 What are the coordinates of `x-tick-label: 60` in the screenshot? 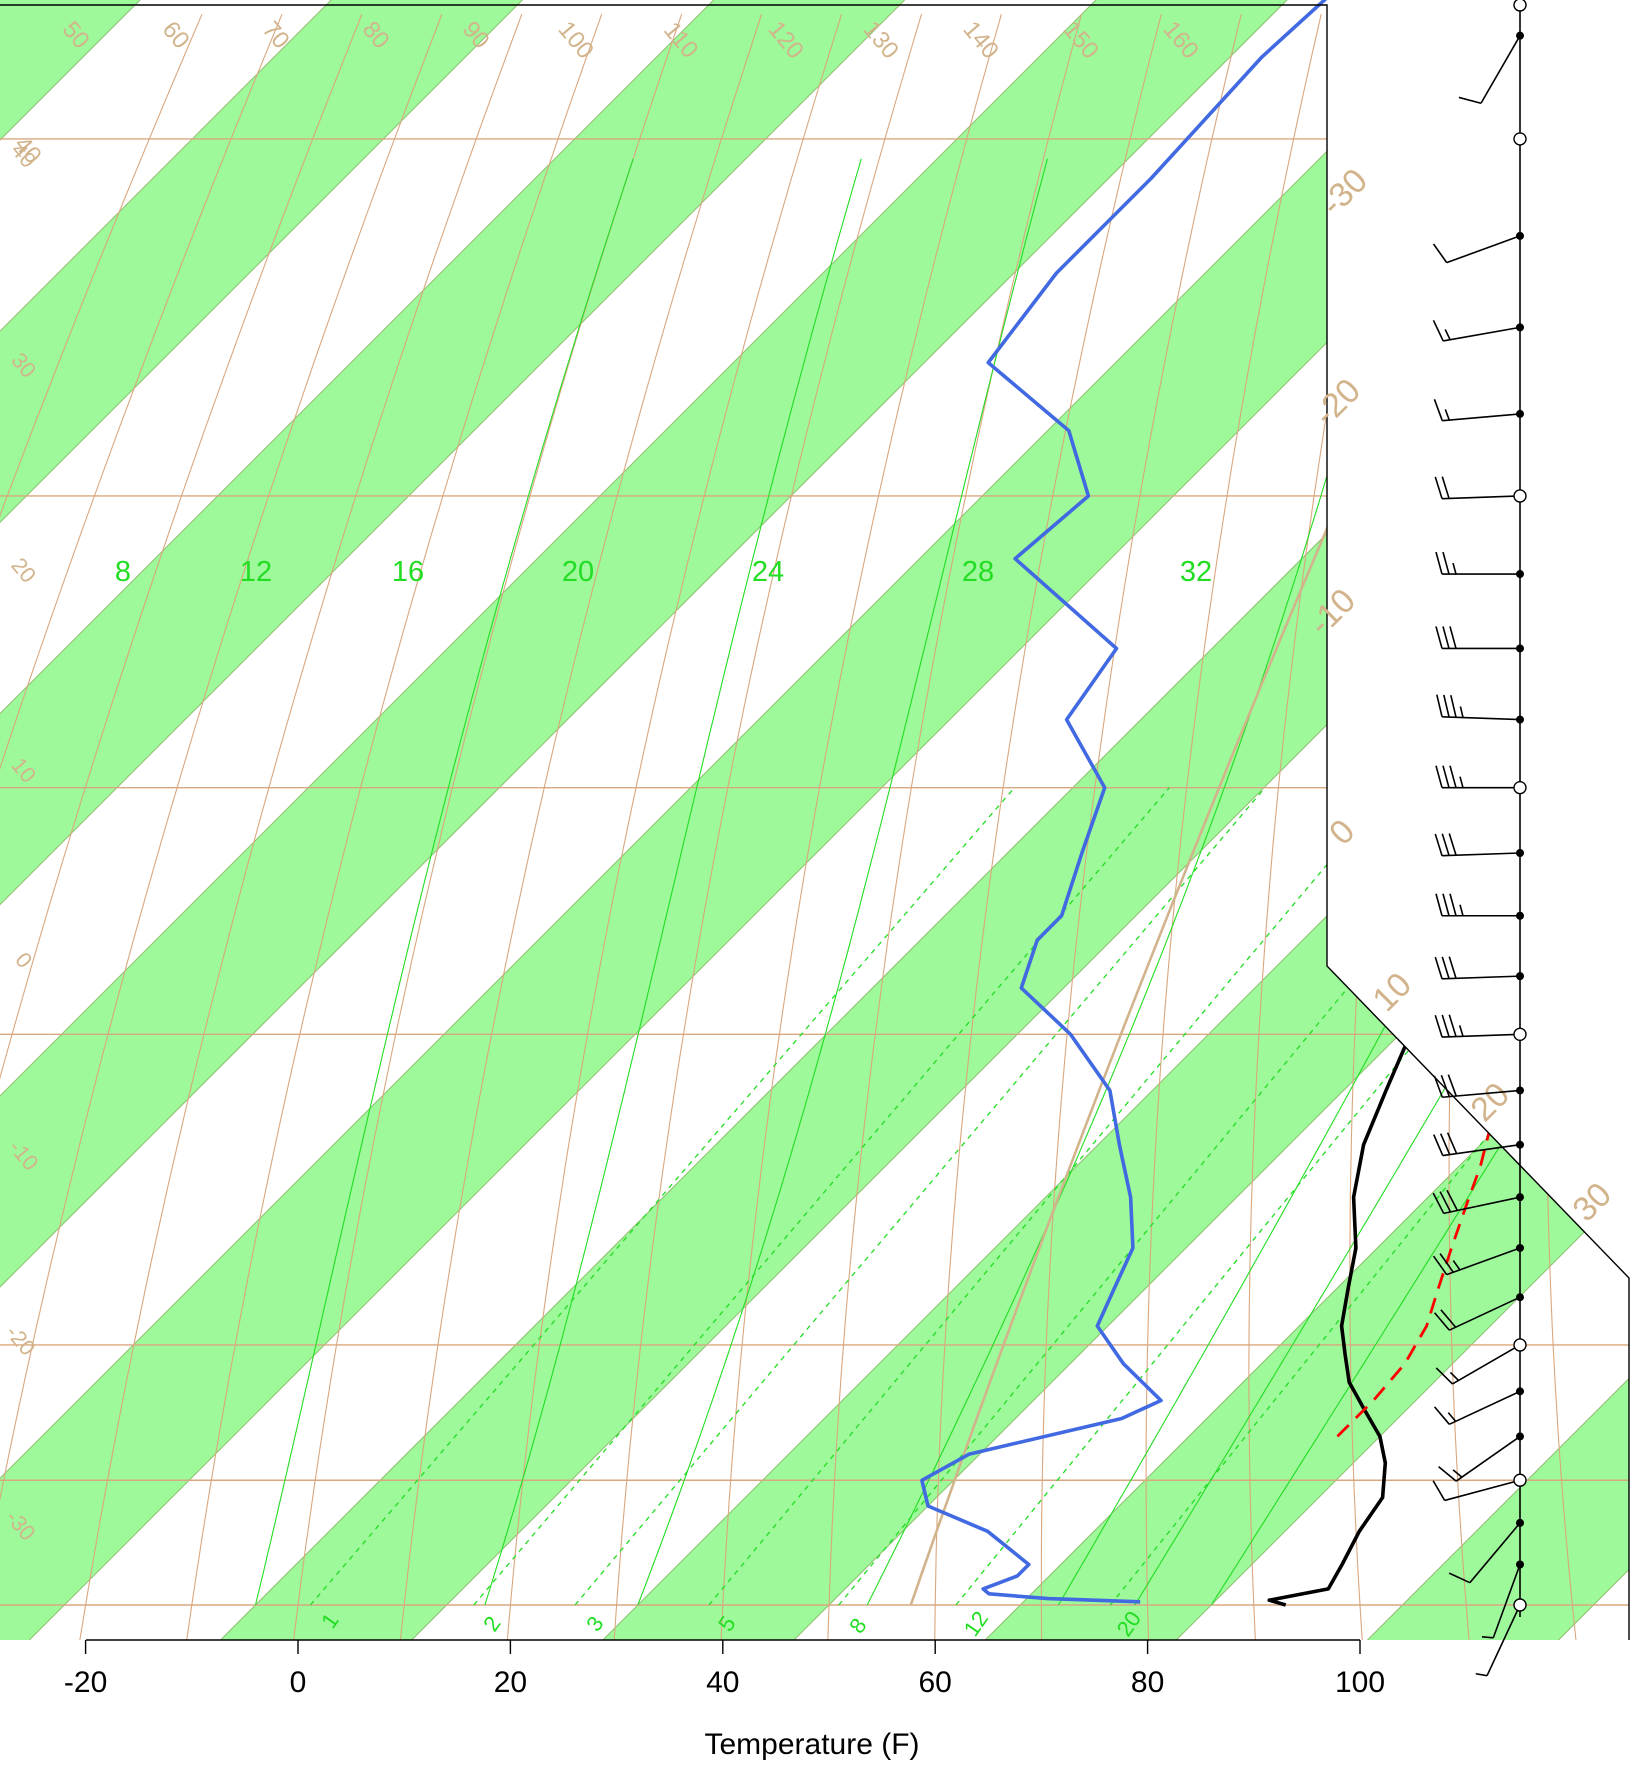 It's located at (935, 1682).